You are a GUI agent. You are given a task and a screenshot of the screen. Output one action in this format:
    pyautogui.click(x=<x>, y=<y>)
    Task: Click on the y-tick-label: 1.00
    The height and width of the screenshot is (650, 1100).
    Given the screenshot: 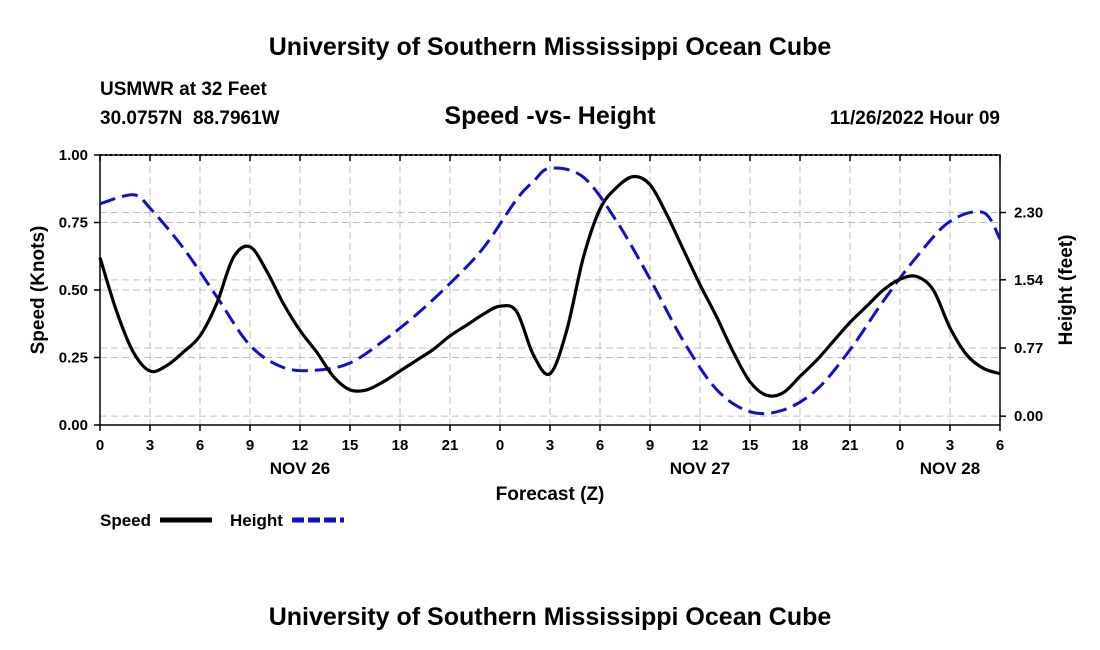 What is the action you would take?
    pyautogui.click(x=73, y=155)
    